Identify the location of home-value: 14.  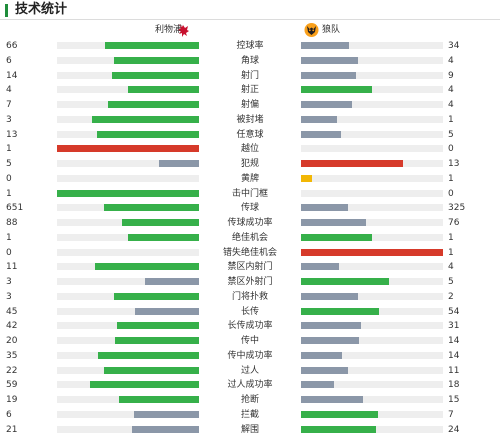
(12, 75).